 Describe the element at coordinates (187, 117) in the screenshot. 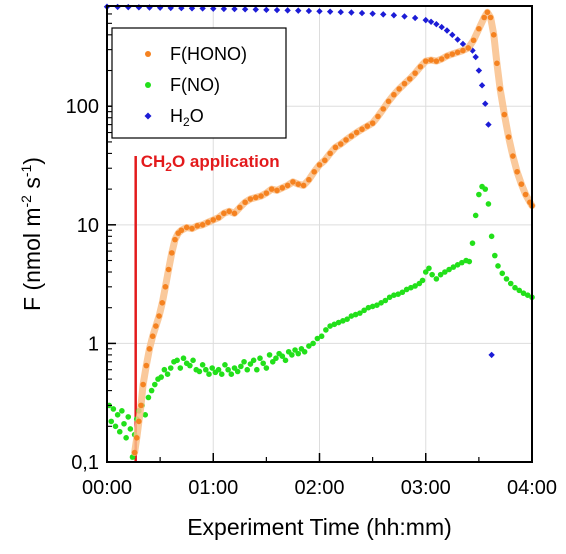

I see `legend-label: H2O` at that location.